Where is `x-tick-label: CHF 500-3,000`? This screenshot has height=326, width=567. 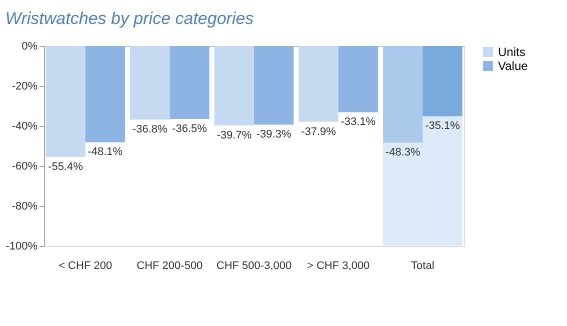 x-tick-label: CHF 500-3,000 is located at coordinates (254, 266).